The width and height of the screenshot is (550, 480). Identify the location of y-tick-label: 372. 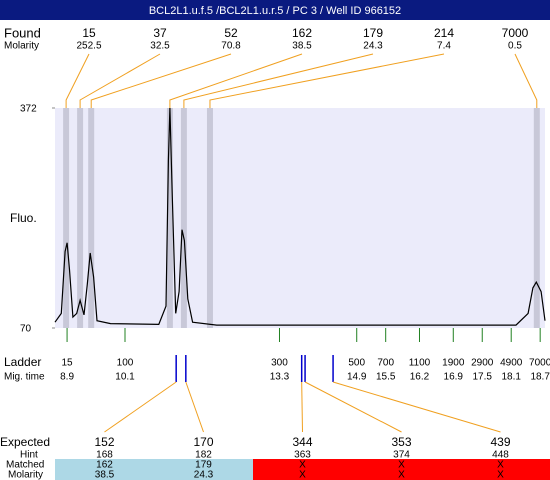
(28, 109).